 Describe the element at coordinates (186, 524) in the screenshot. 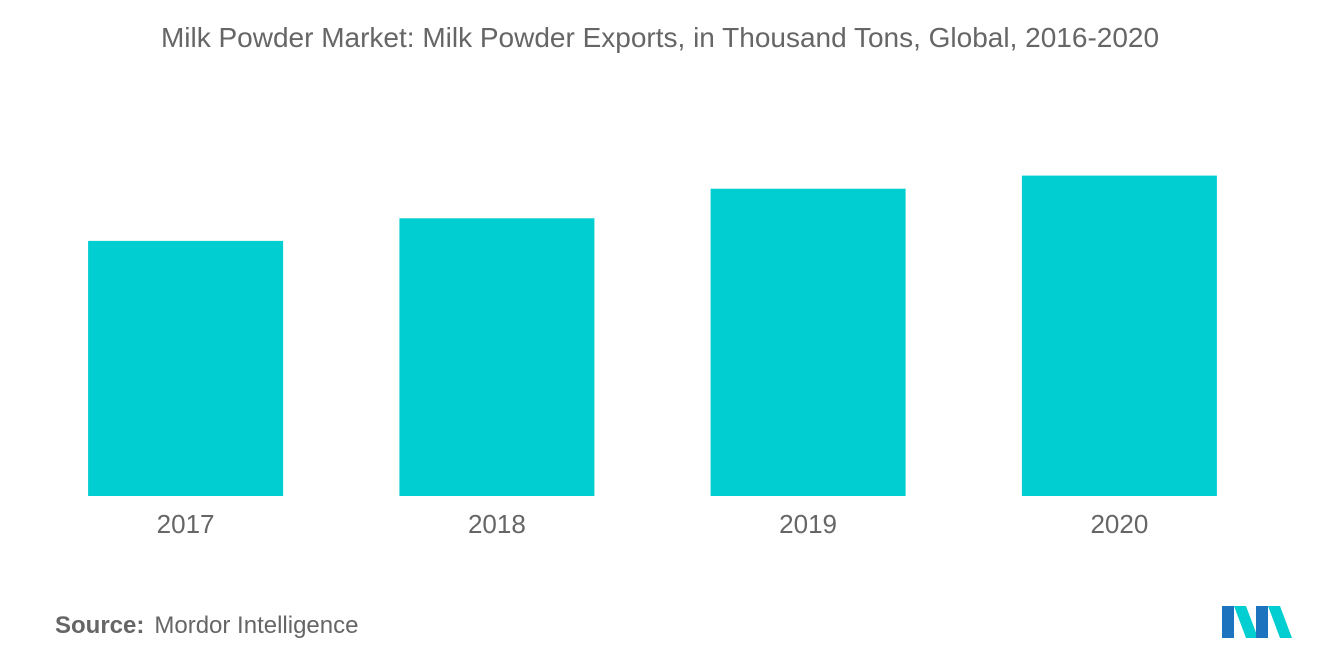

I see `x-tick-label-2017: 2017` at that location.